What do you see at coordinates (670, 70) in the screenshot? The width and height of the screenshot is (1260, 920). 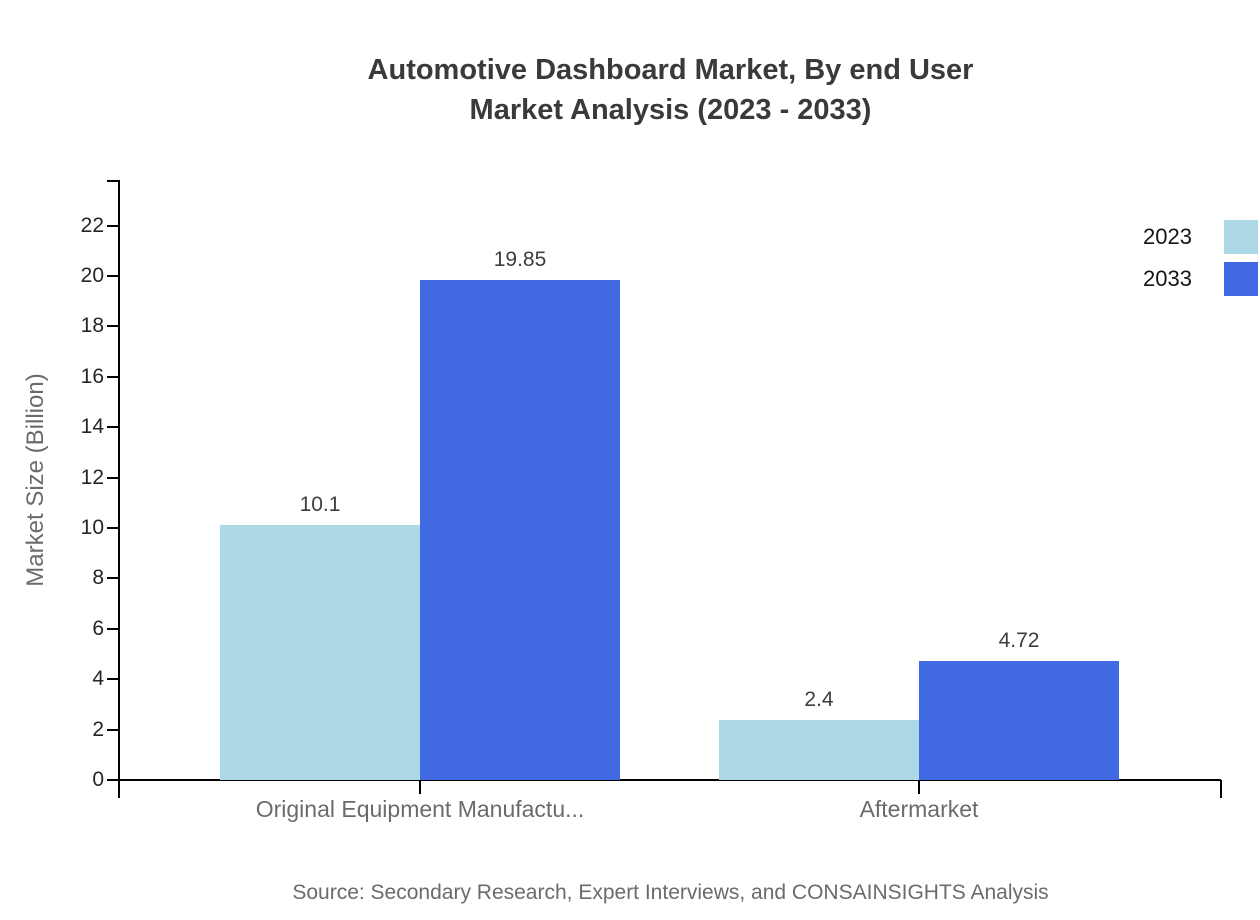 I see `chart-title-line1: Automotive Dashboard Market, By end User` at bounding box center [670, 70].